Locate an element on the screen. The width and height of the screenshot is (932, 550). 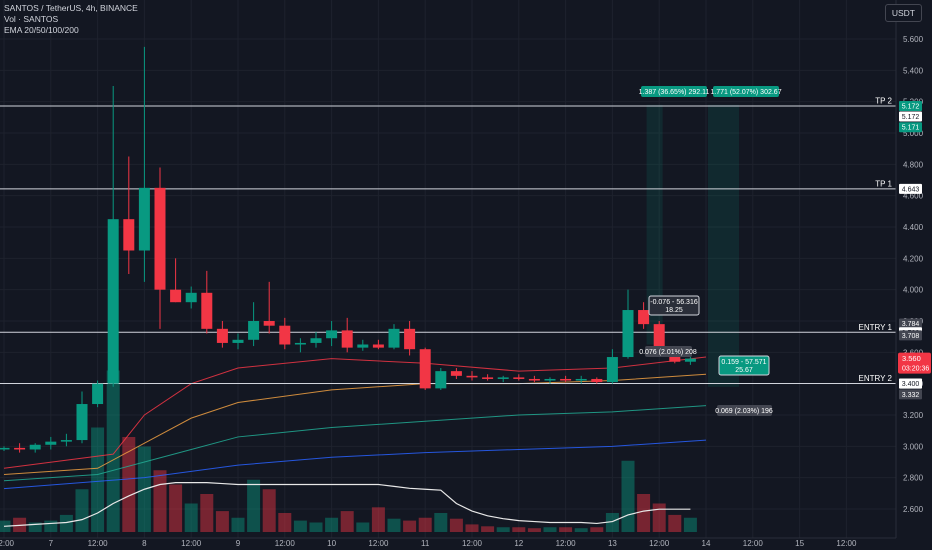
entry2-stop-label: 0.069 (2.03%) 196 is located at coordinates (744, 411).